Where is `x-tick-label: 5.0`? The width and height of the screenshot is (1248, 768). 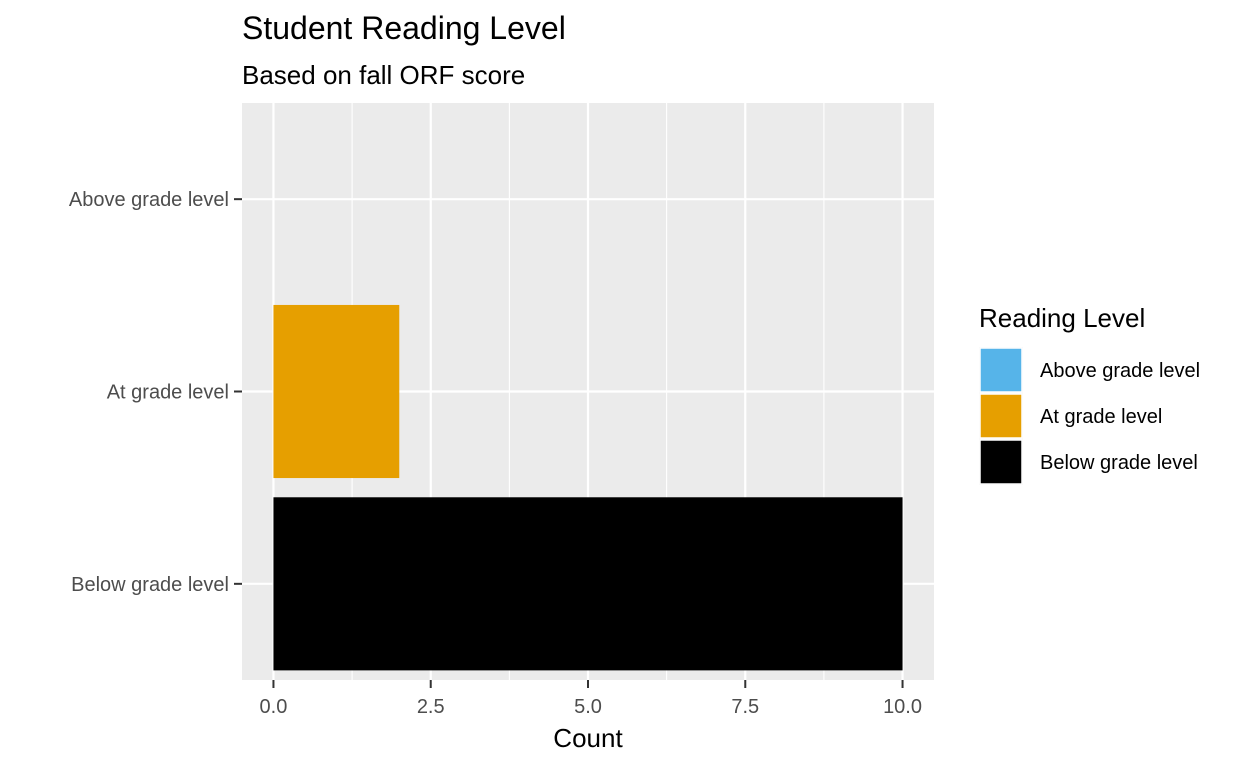 x-tick-label: 5.0 is located at coordinates (588, 707).